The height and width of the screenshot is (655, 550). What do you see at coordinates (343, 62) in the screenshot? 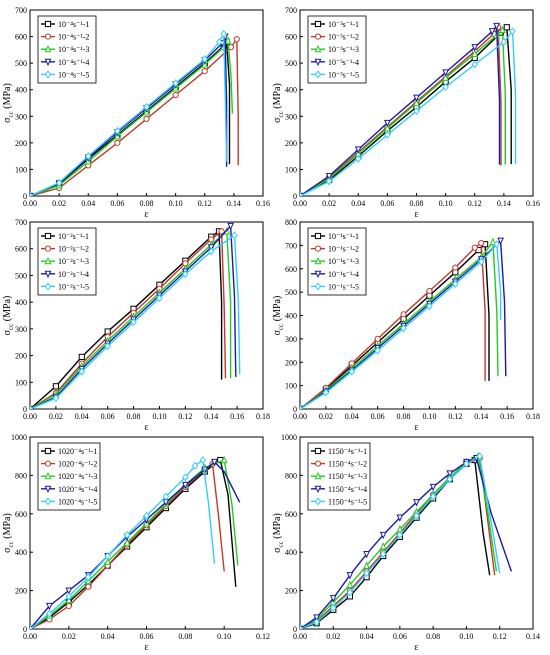
I see `legend-entry: 10⁻³s⁻¹-4` at bounding box center [343, 62].